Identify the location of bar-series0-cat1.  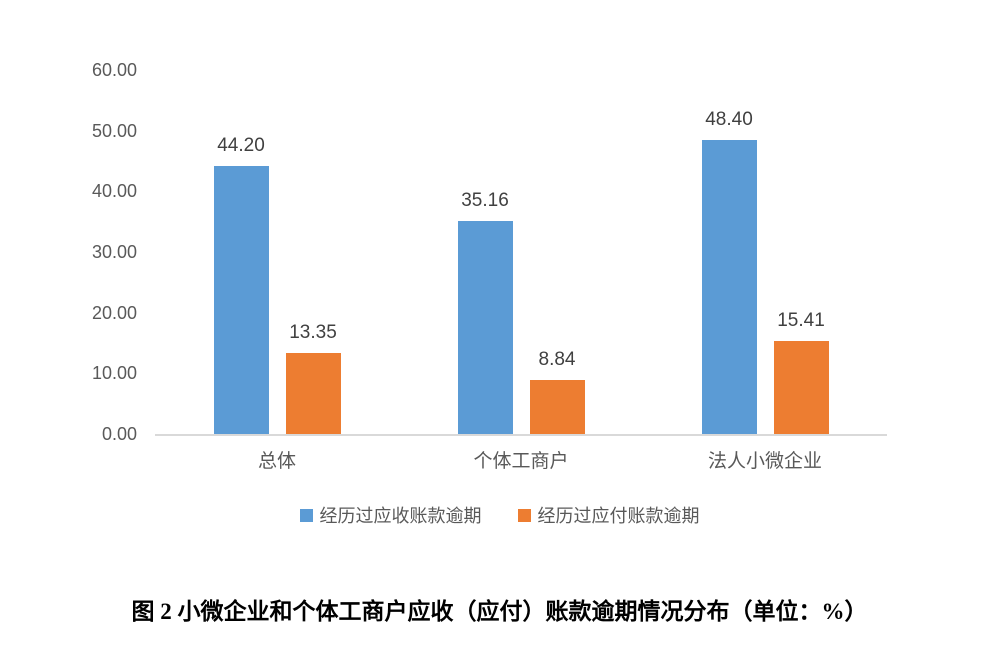
(485, 327).